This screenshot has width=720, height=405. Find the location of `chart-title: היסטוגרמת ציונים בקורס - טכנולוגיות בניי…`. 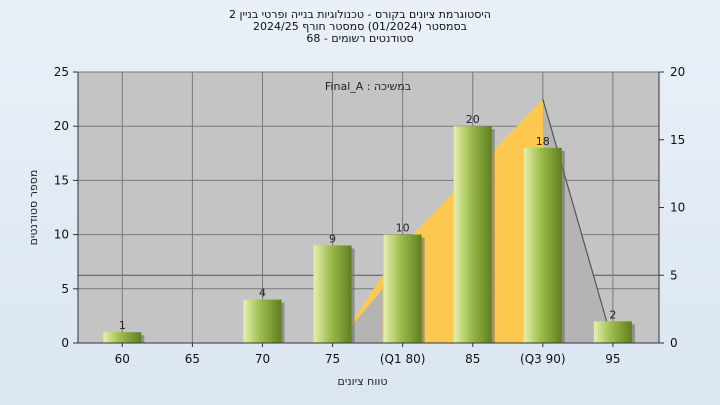

chart-title: היסטוגרמת ציונים בקורס - טכנולוגיות בניי… is located at coordinates (360, 27).